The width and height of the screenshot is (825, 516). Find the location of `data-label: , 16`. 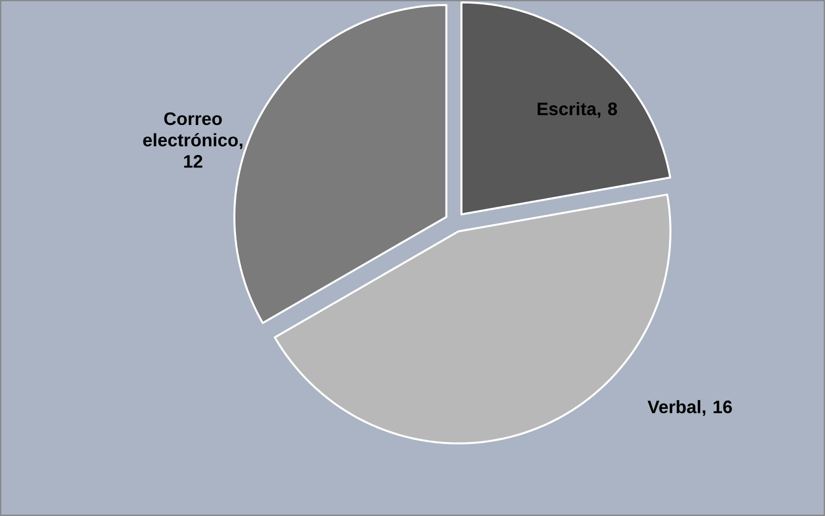

data-label: , 16 is located at coordinates (717, 408).